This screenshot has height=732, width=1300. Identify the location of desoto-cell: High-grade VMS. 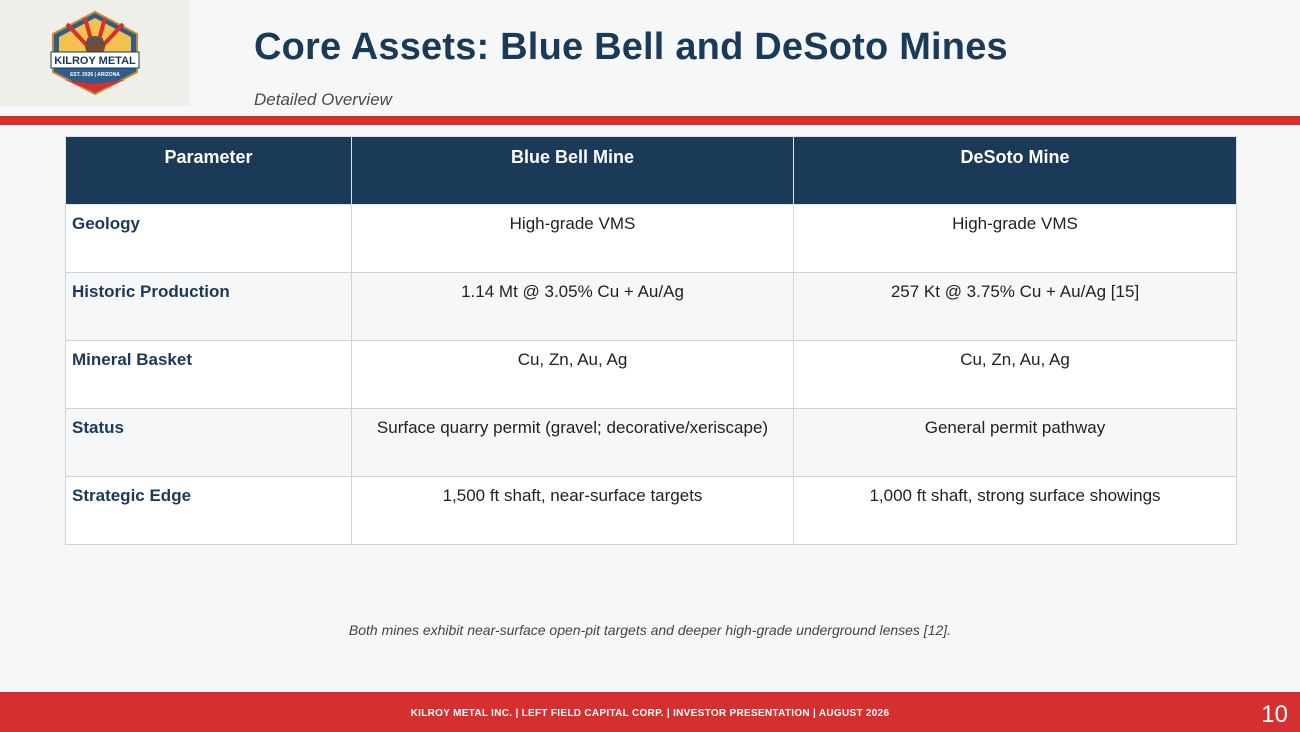
(1015, 238).